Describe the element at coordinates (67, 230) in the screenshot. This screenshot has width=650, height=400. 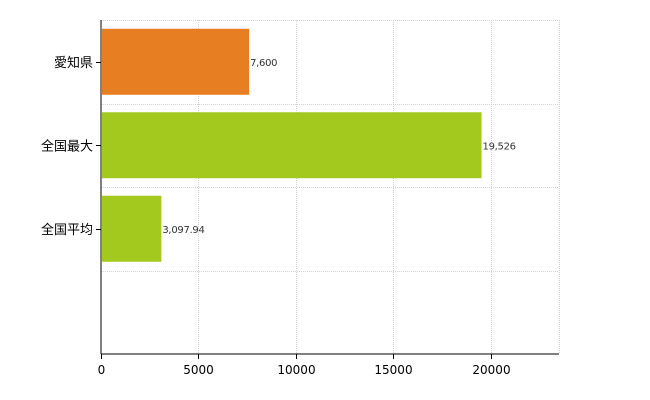
I see `category-label: 全国平均` at that location.